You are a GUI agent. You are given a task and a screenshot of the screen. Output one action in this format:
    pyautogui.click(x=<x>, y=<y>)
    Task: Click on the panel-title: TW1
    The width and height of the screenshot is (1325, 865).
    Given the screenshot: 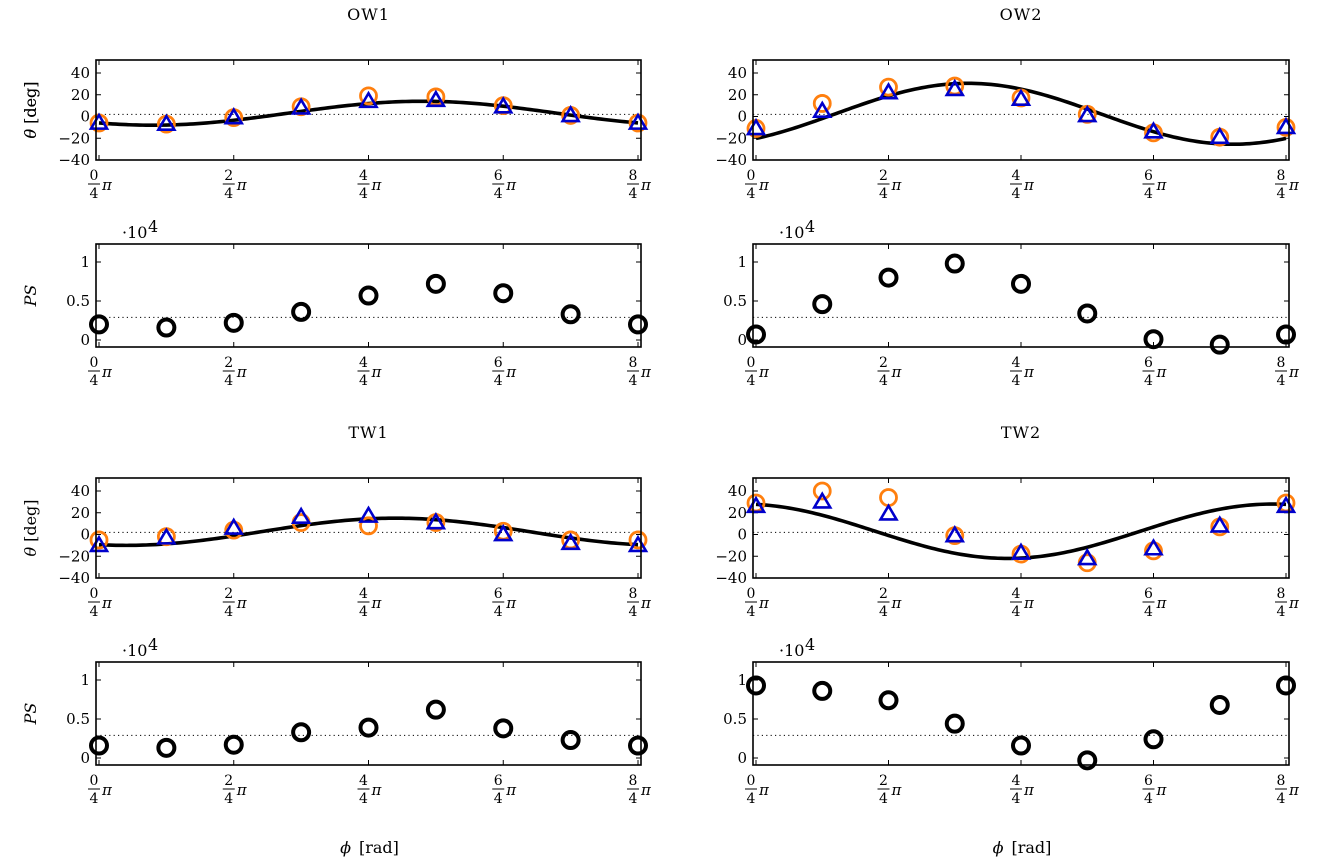 What is the action you would take?
    pyautogui.click(x=368, y=432)
    